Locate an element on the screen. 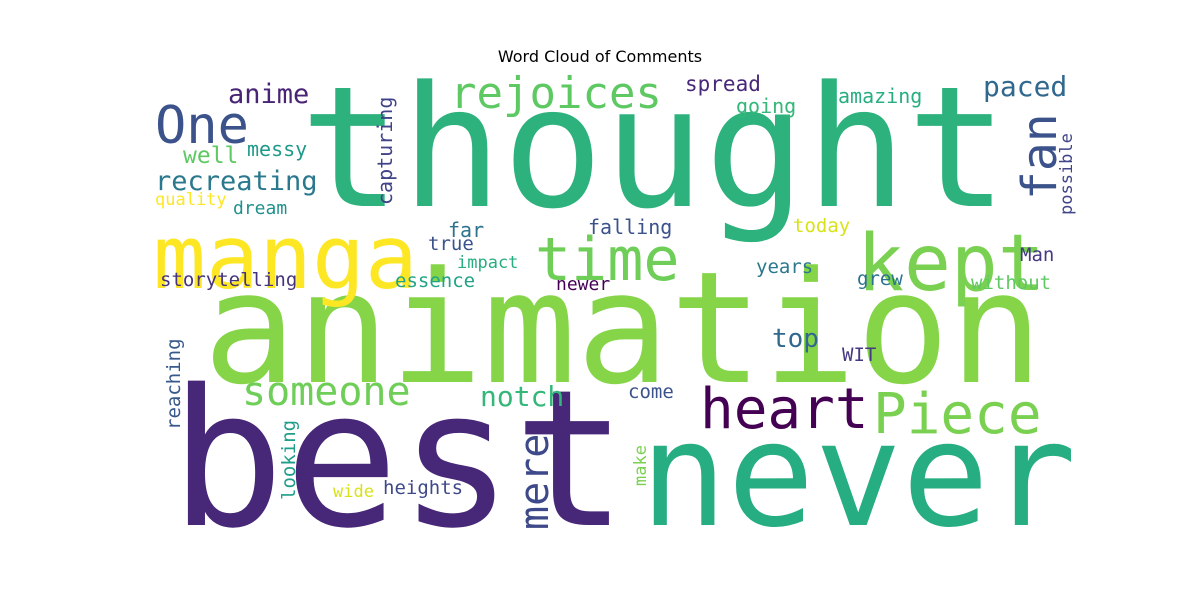 The height and width of the screenshot is (600, 1200). word-well: well is located at coordinates (210, 156).